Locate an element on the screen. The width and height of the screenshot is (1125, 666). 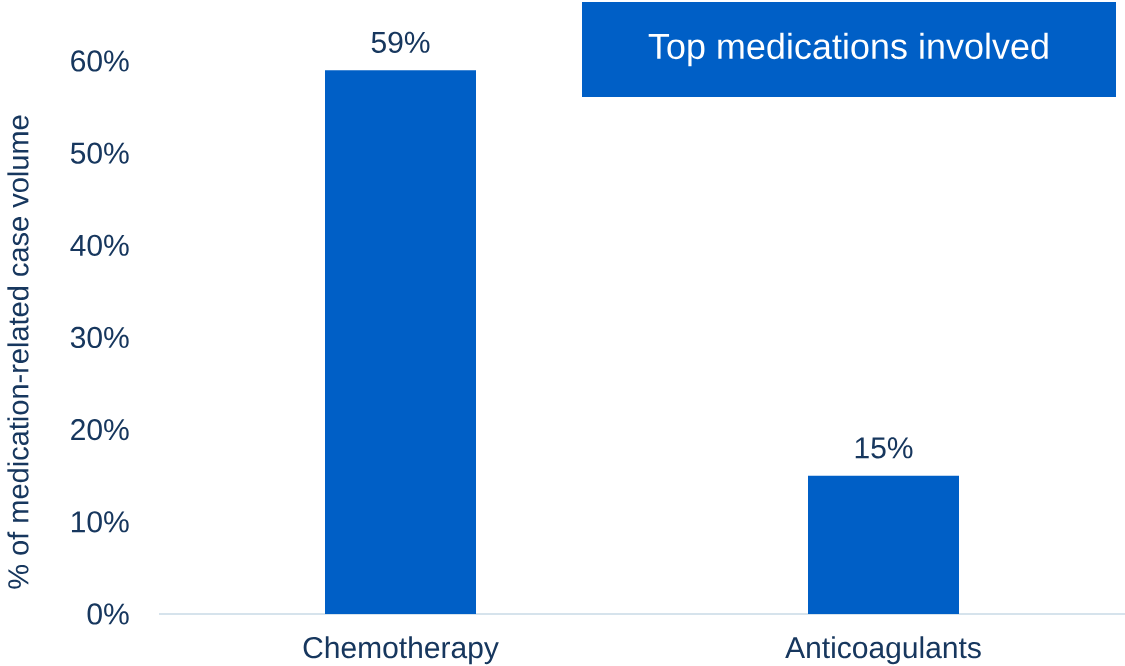
y-tick-label: 20% is located at coordinates (100, 430).